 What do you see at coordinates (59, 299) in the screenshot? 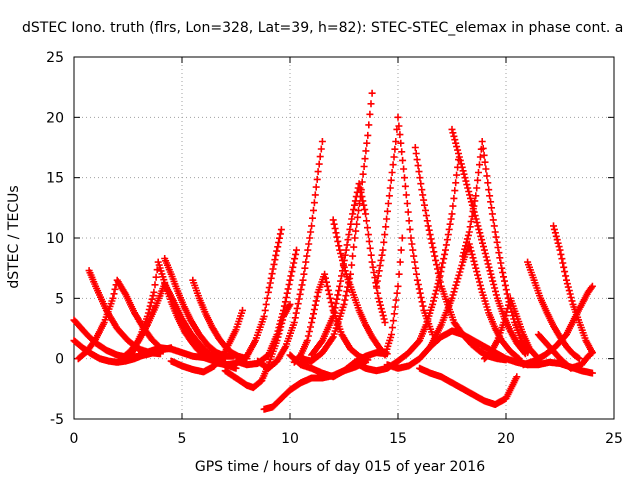
I see `y-tick-label: 5` at bounding box center [59, 299].